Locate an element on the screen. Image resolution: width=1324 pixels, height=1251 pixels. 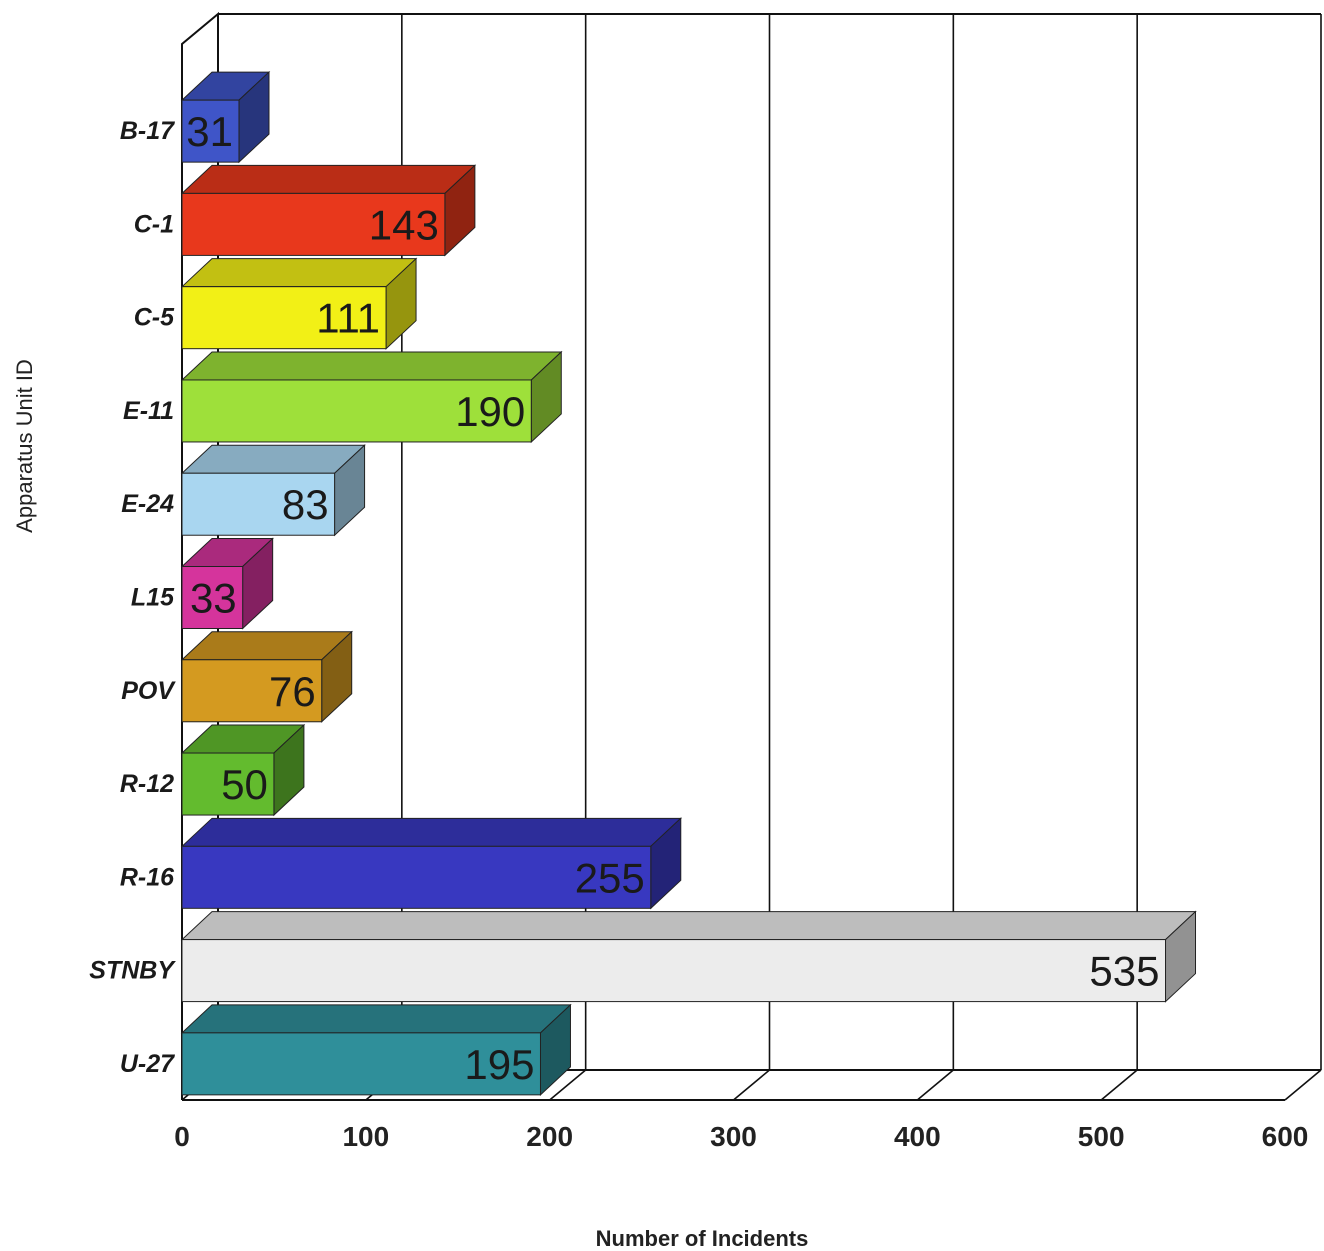
data-label-B-17: 31 is located at coordinates (209, 131).